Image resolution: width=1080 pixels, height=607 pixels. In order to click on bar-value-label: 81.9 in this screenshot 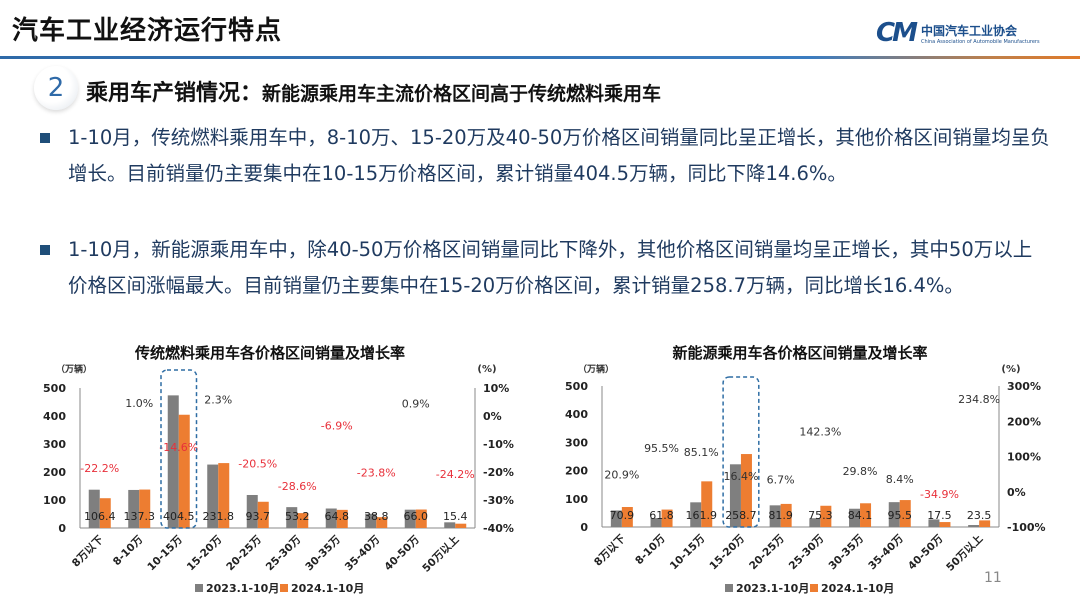, I will do `click(780, 515)`.